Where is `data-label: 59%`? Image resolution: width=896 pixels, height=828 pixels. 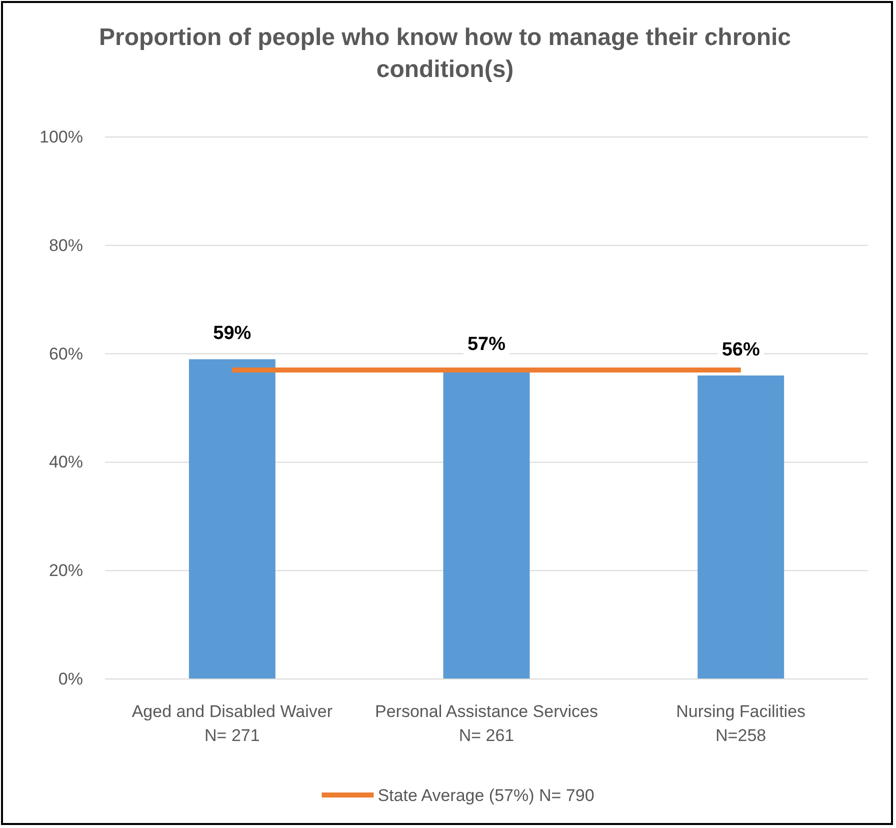 data-label: 59% is located at coordinates (232, 333).